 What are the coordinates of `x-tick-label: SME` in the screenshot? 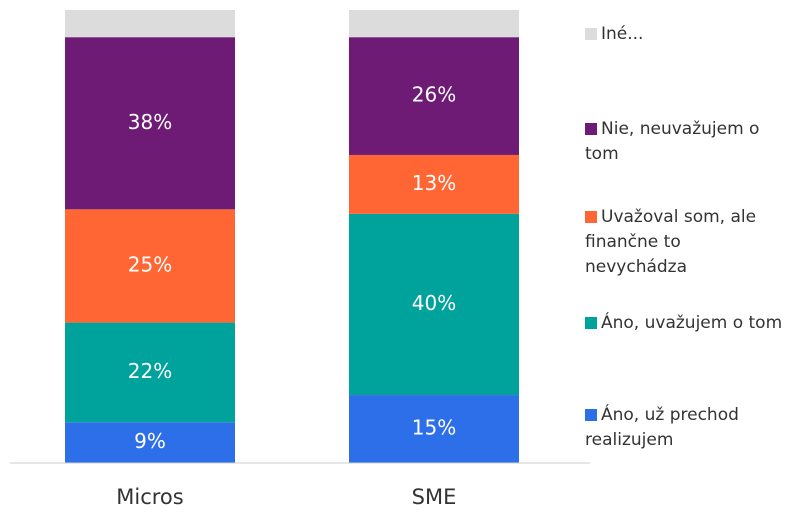 It's located at (434, 497).